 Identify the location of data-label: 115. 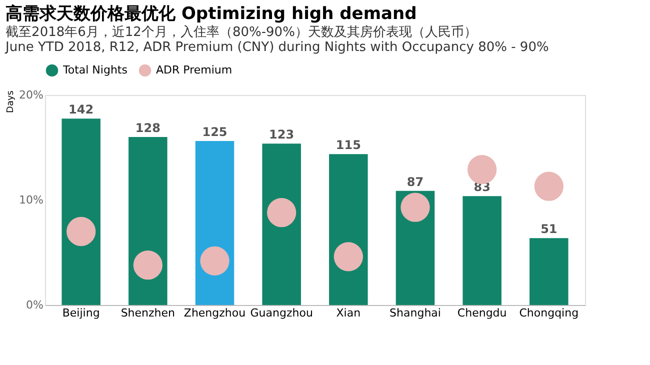
(348, 145).